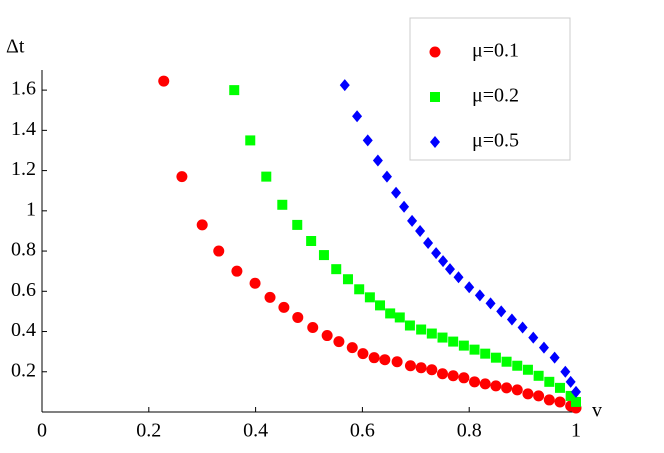 The image size is (664, 453). I want to click on y-tick-label: 1, so click(31, 209).